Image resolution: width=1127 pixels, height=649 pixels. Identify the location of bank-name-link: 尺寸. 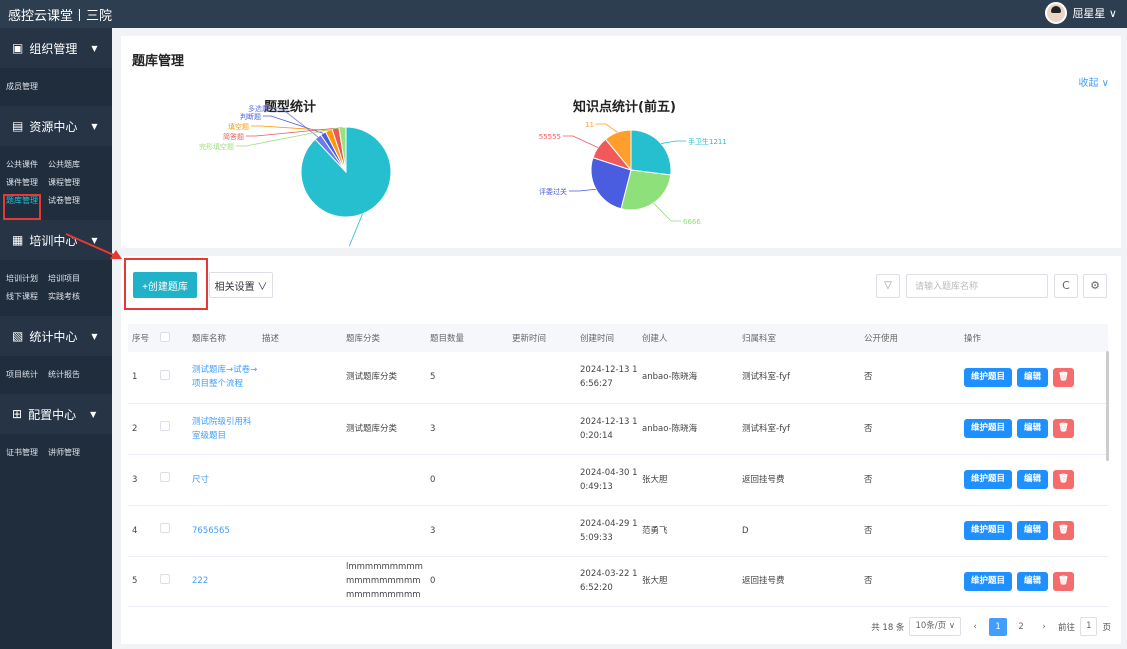
(223, 480).